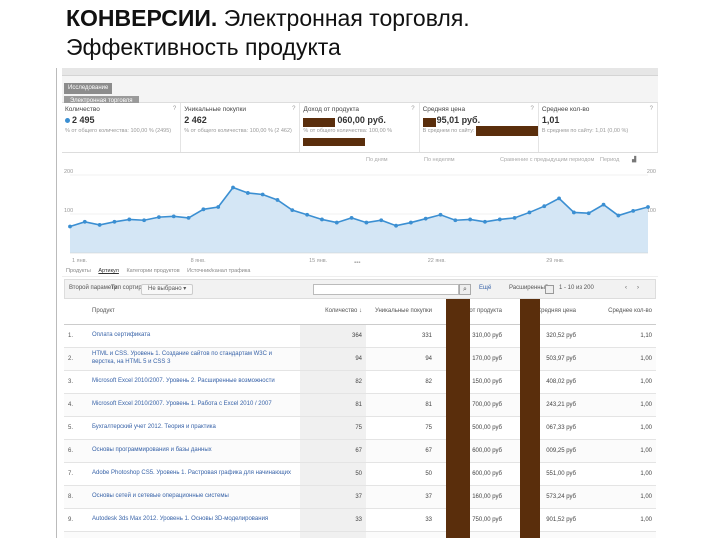 This screenshot has width=720, height=540. Describe the element at coordinates (153, 271) in the screenshot. I see `dimension-tab: Категории продуктов` at that location.